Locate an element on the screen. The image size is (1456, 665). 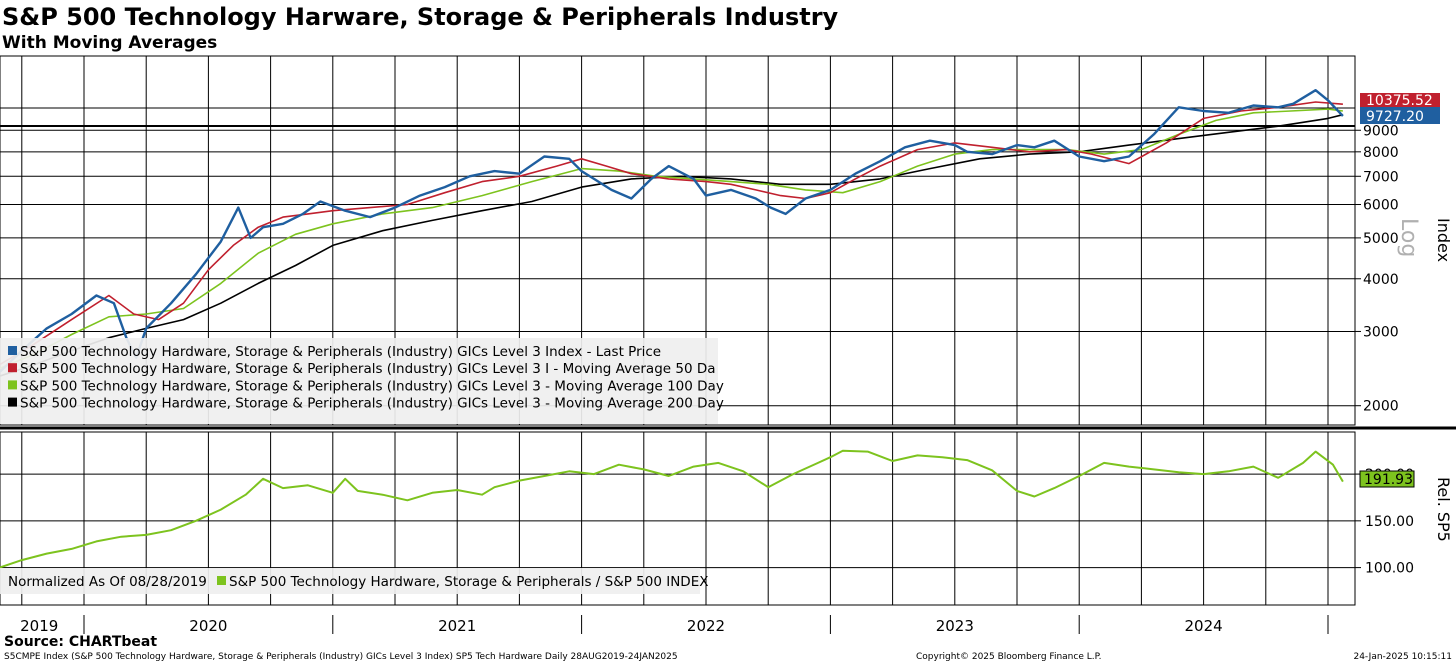
y-tick-label-bottom: 150.00 is located at coordinates (1389, 522).